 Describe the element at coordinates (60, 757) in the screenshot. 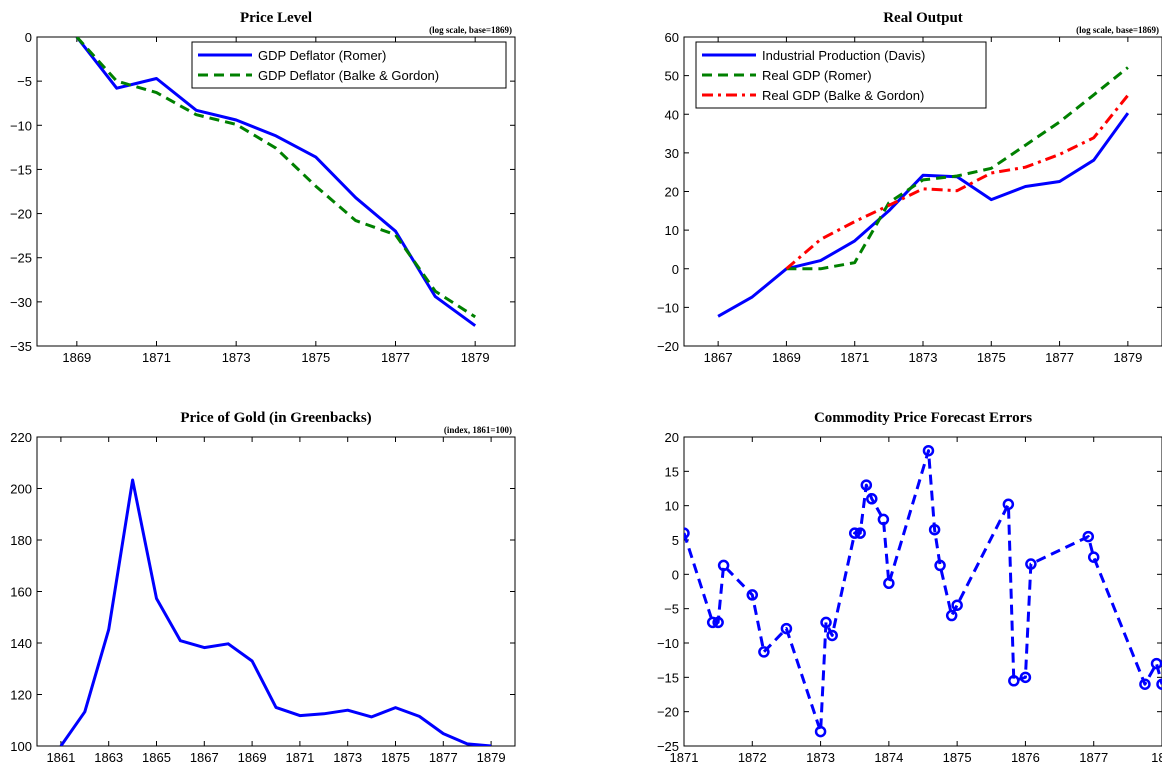

I see `x-tick-label: 1861` at that location.